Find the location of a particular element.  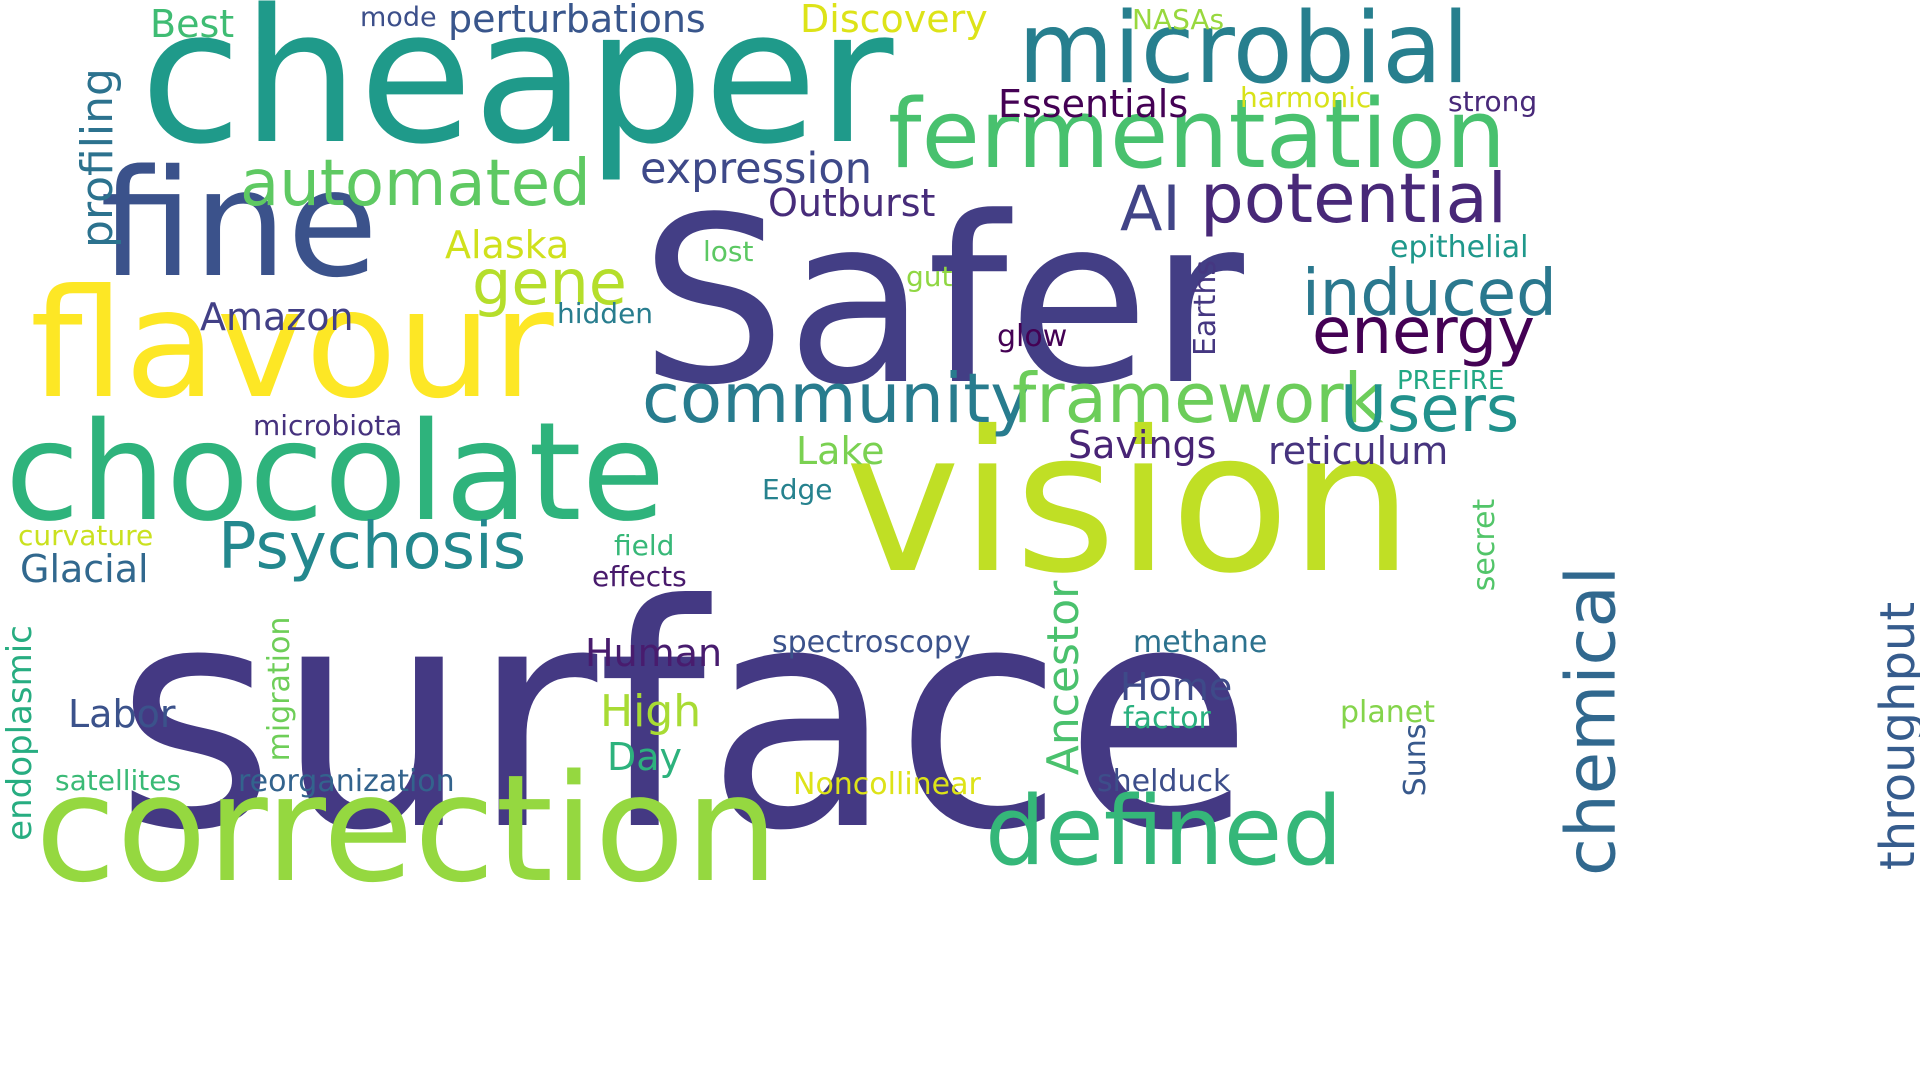

word-fine: fine is located at coordinates (239, 224).